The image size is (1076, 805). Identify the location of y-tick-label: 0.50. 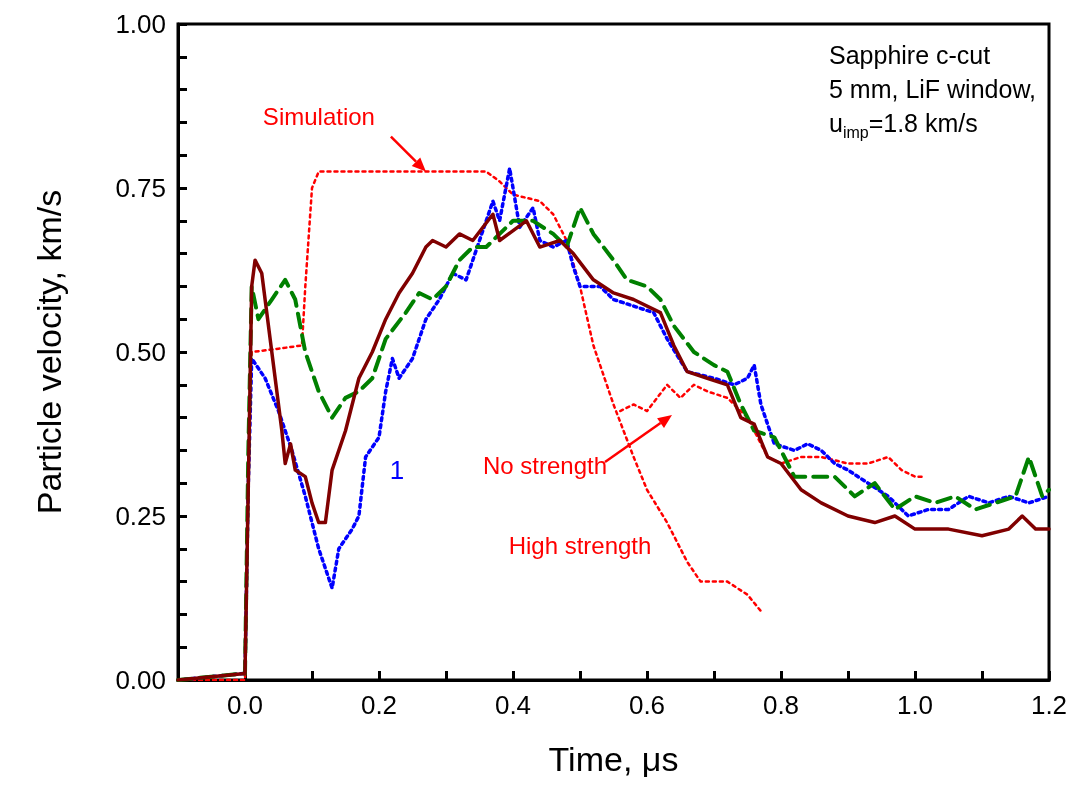
(140, 352).